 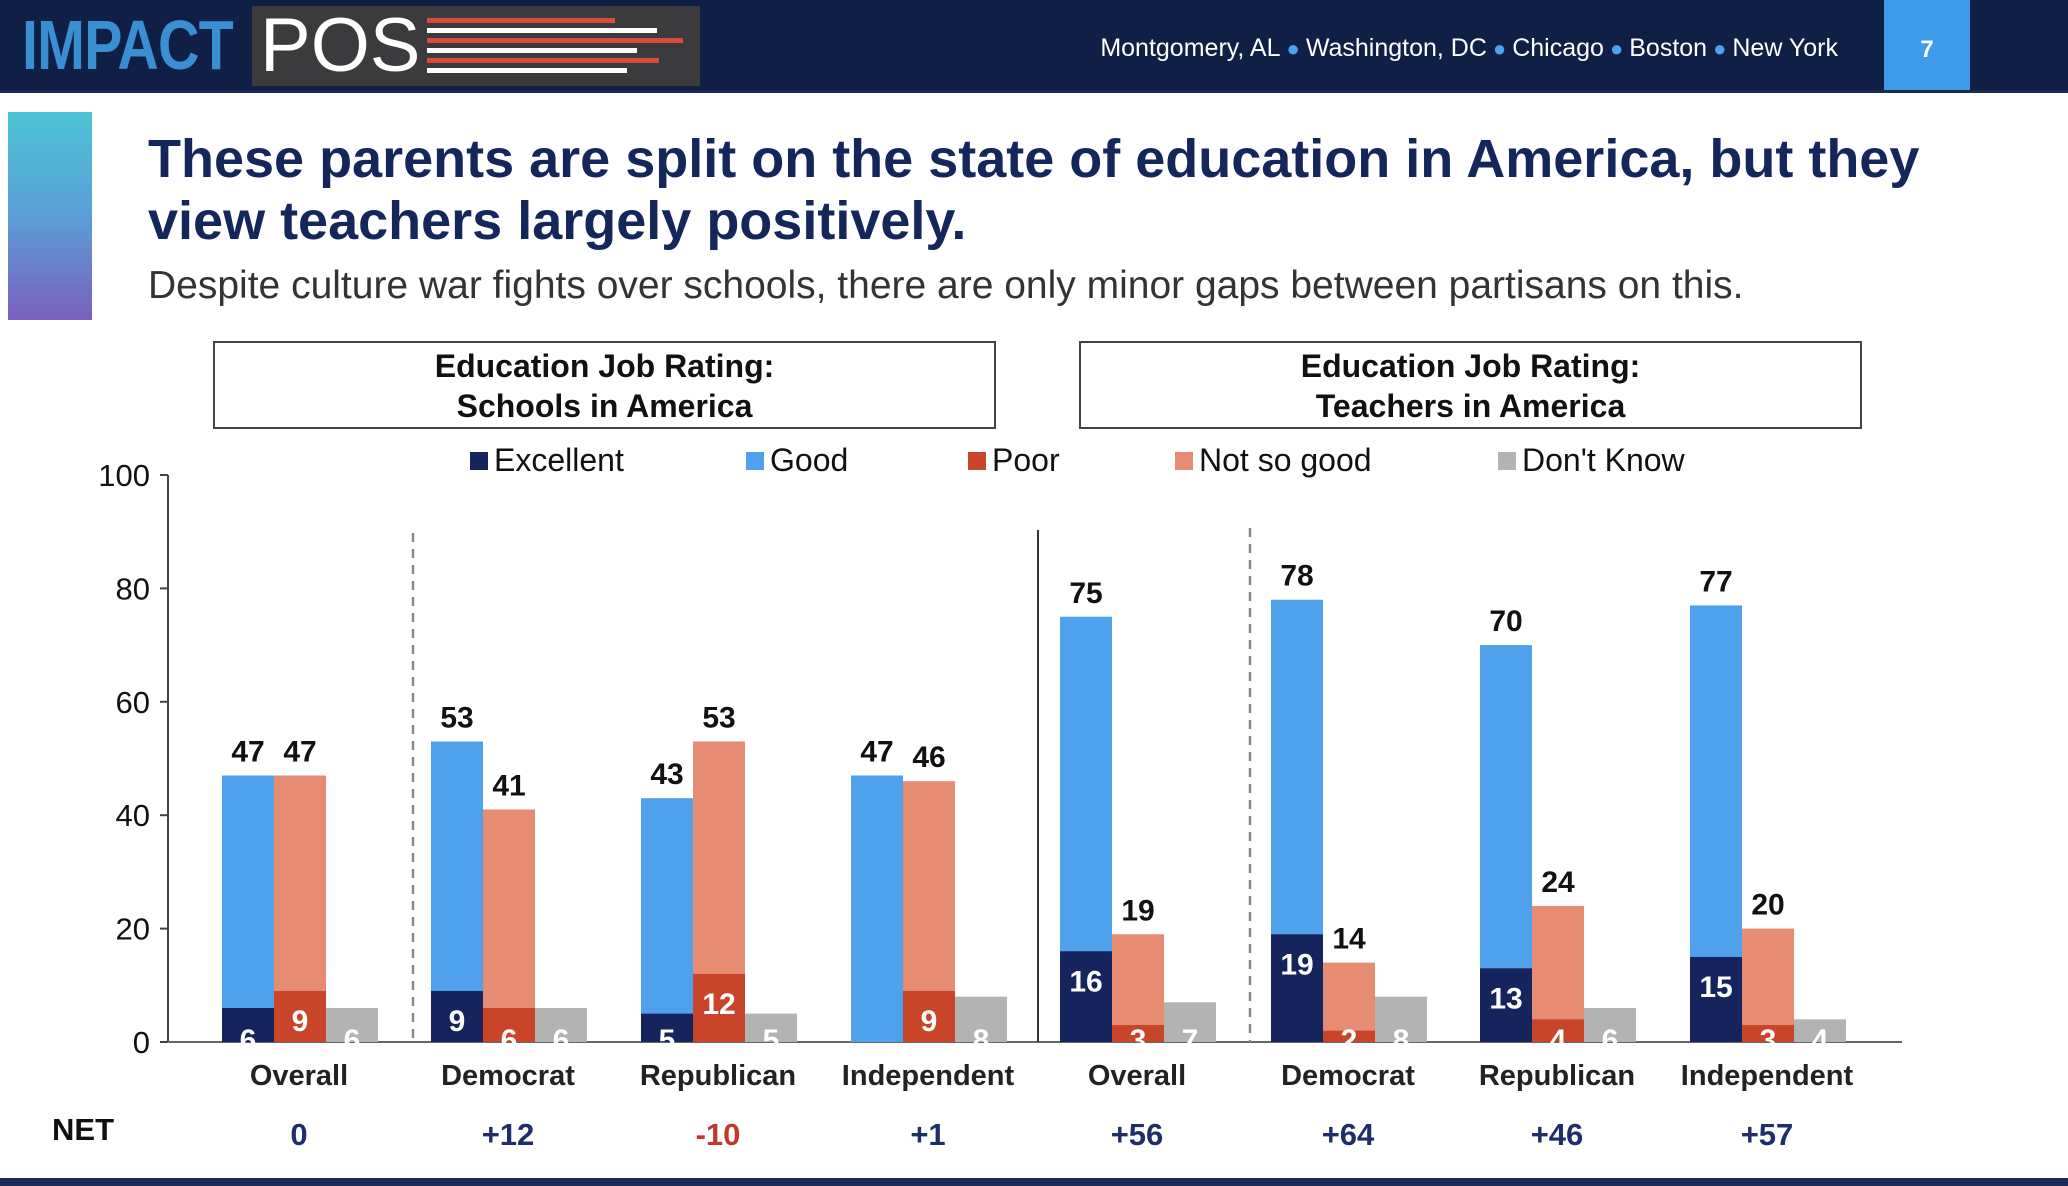 What do you see at coordinates (509, 1040) in the screenshot?
I see `data-label-poor: 6` at bounding box center [509, 1040].